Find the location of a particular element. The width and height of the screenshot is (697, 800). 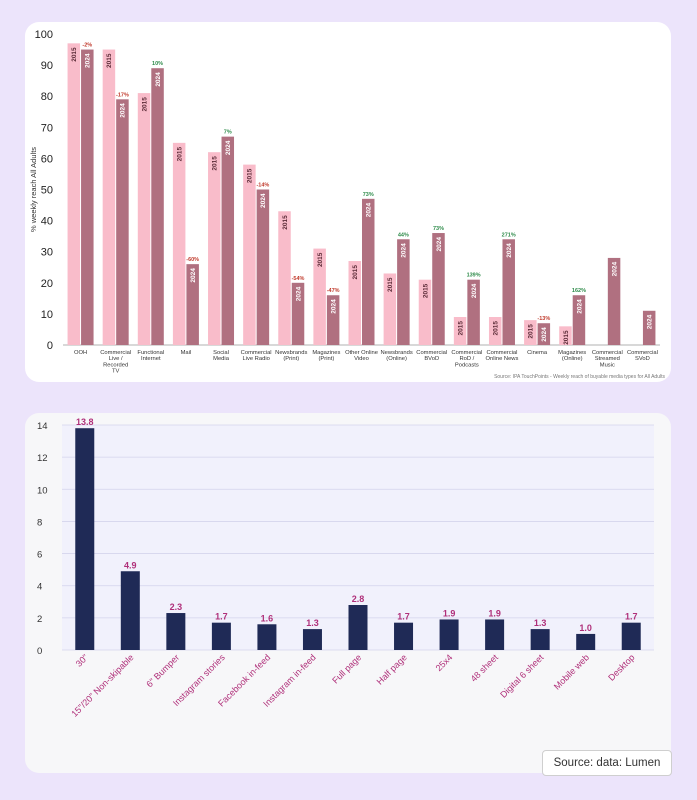

bar-value-label: 2.8 is located at coordinates (358, 599).